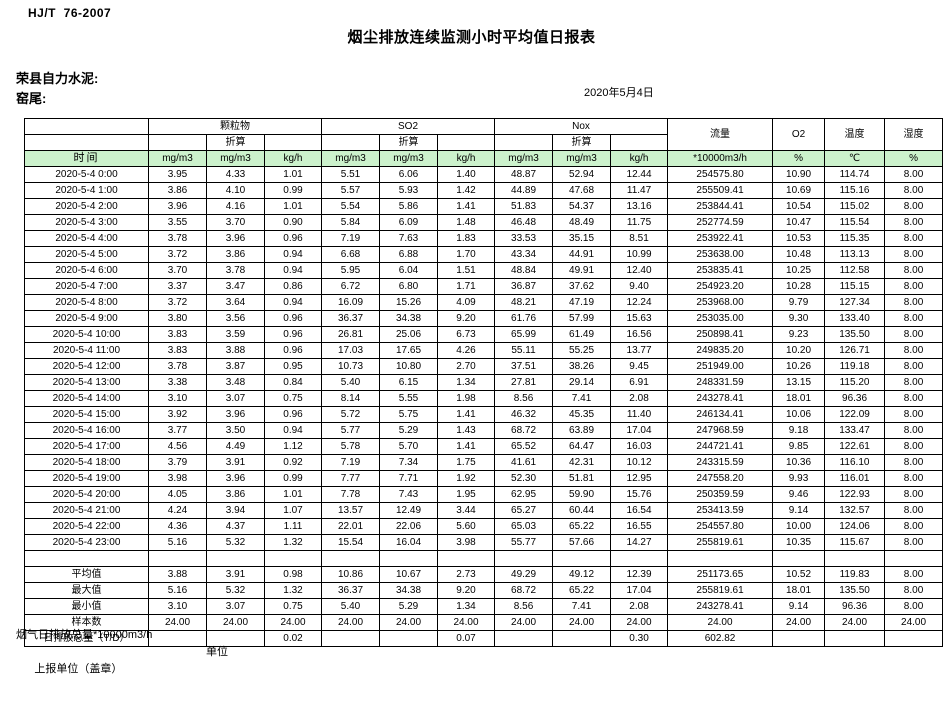 The height and width of the screenshot is (712, 943). I want to click on cell-so2-measured: 7.19, so click(351, 463).